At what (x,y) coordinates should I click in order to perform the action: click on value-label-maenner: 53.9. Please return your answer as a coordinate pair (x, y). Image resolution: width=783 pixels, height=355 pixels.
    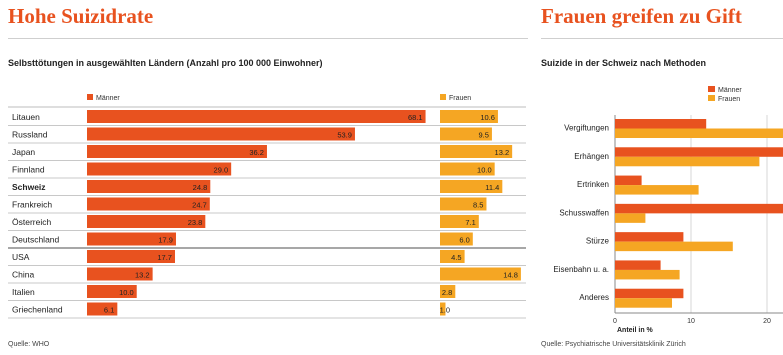
    Looking at the image, I should click on (344, 135).